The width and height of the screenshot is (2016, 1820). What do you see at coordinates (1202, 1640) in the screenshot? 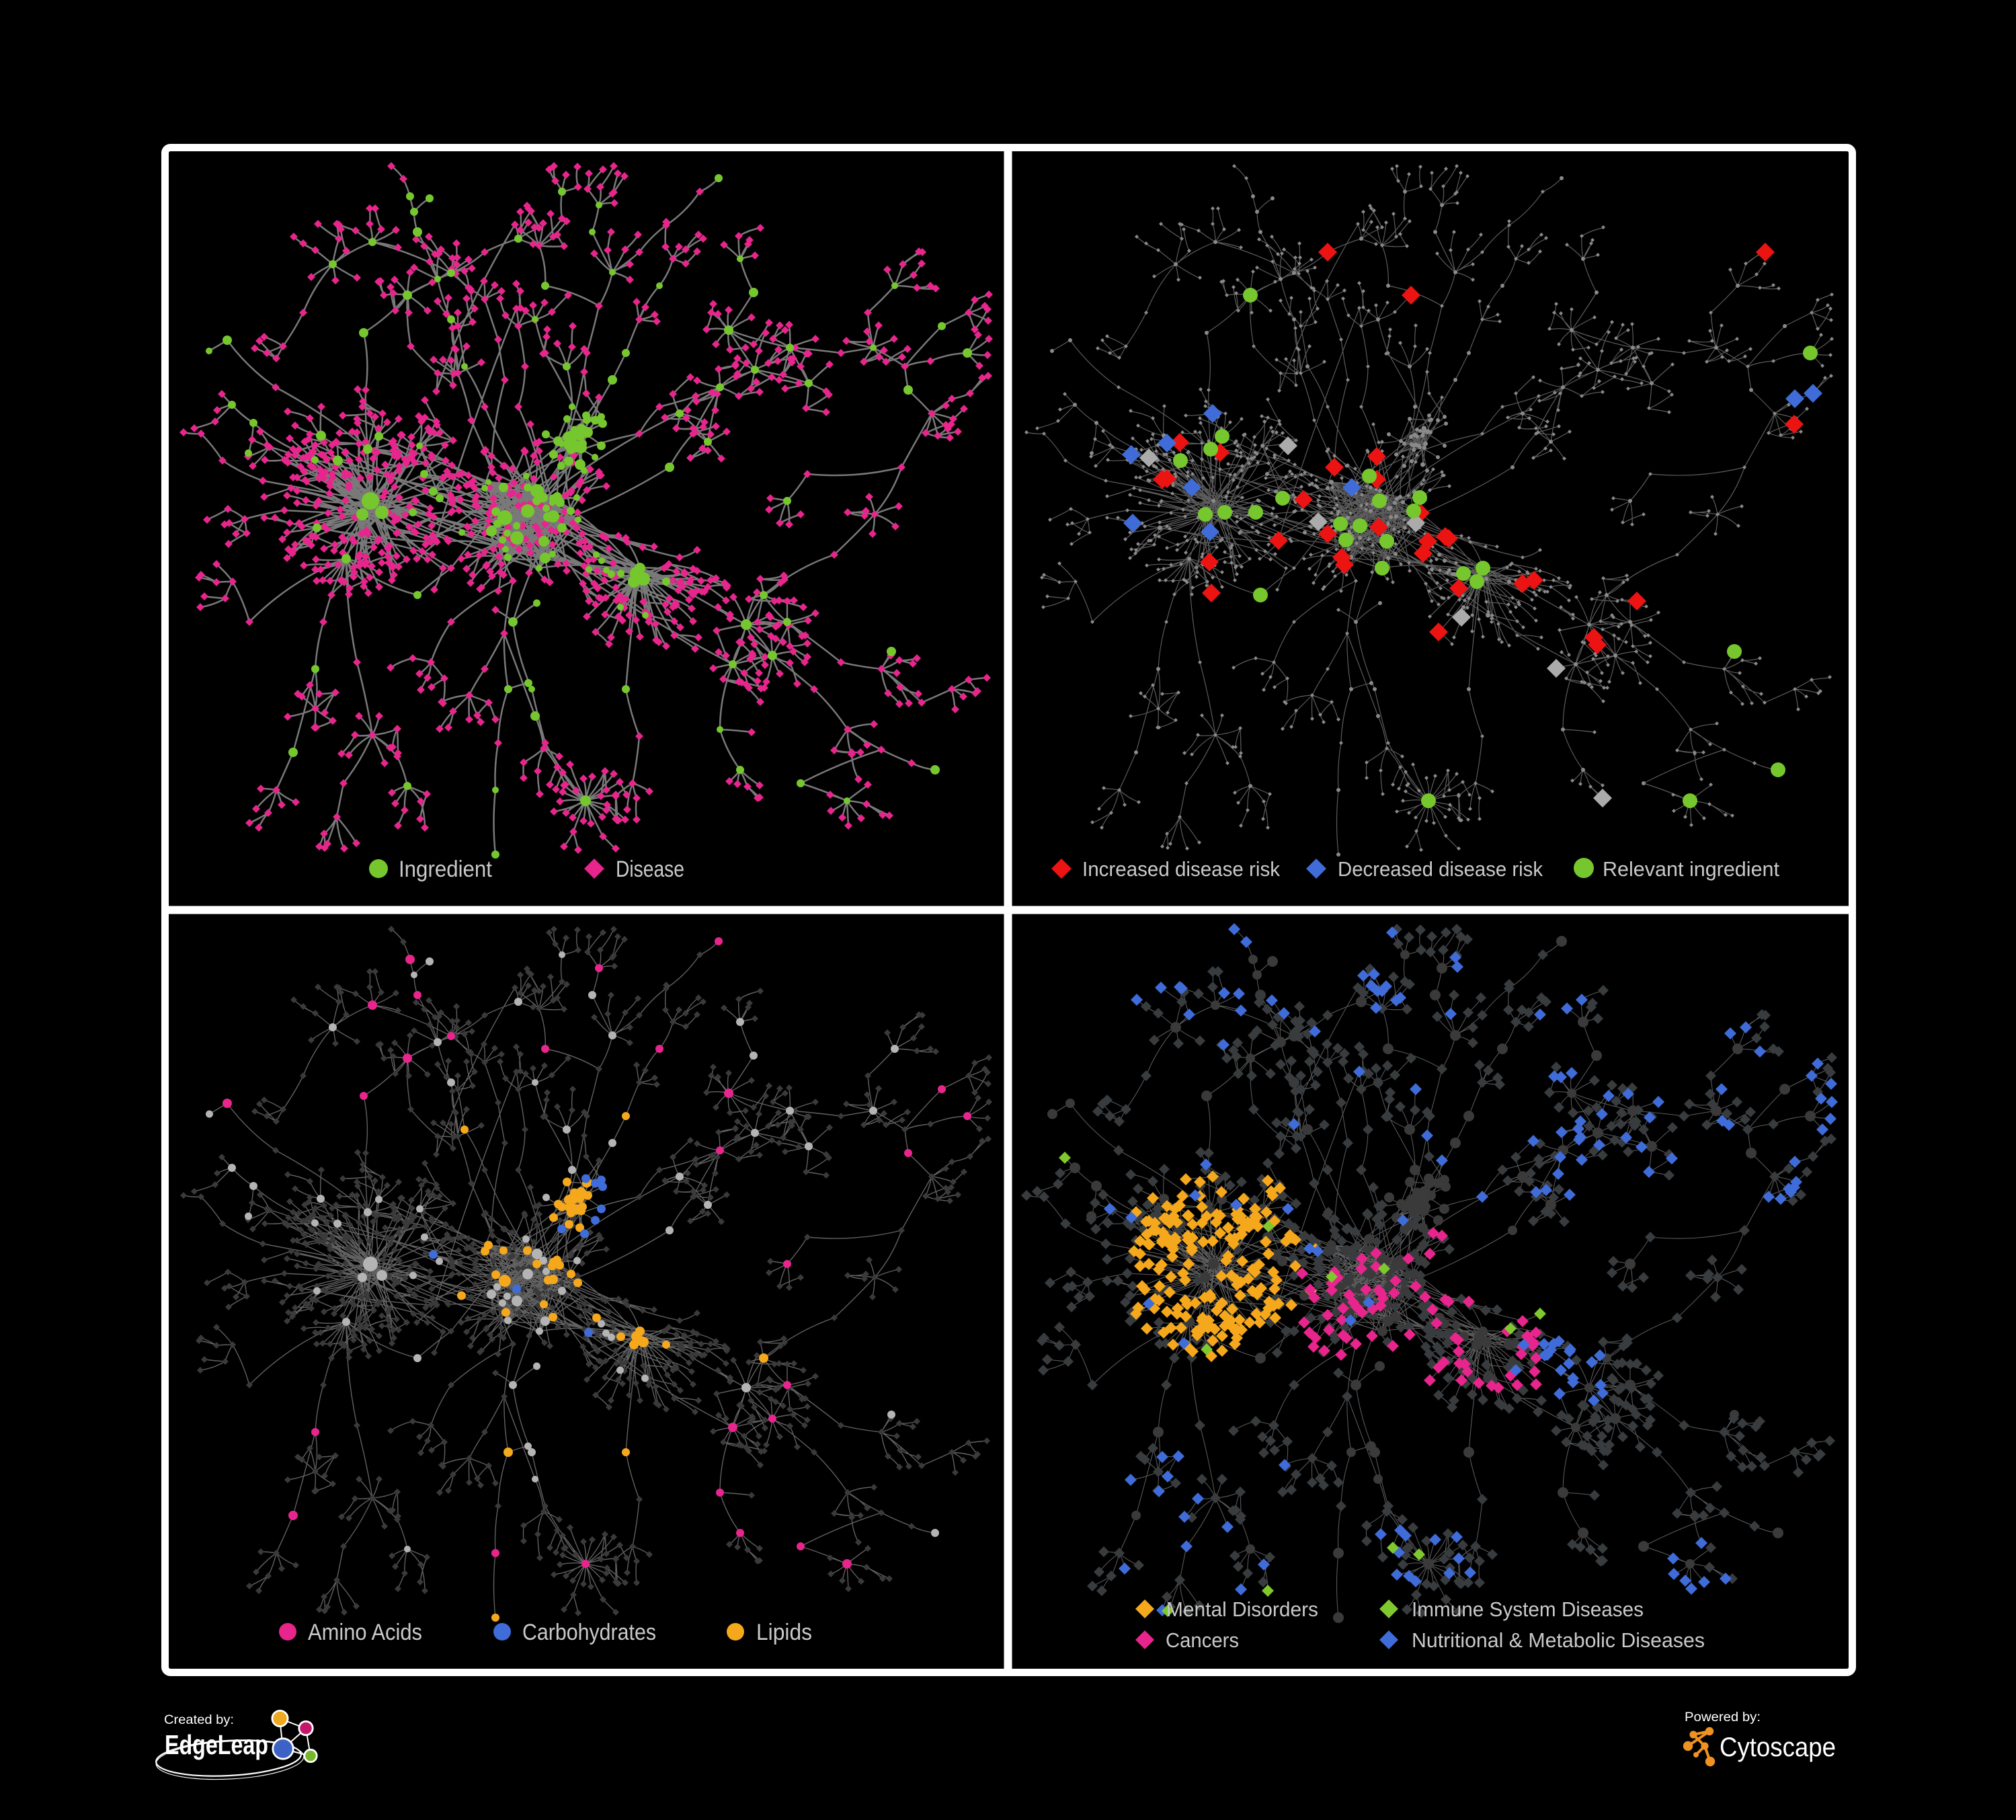
I see `svg-text: Cancers` at bounding box center [1202, 1640].